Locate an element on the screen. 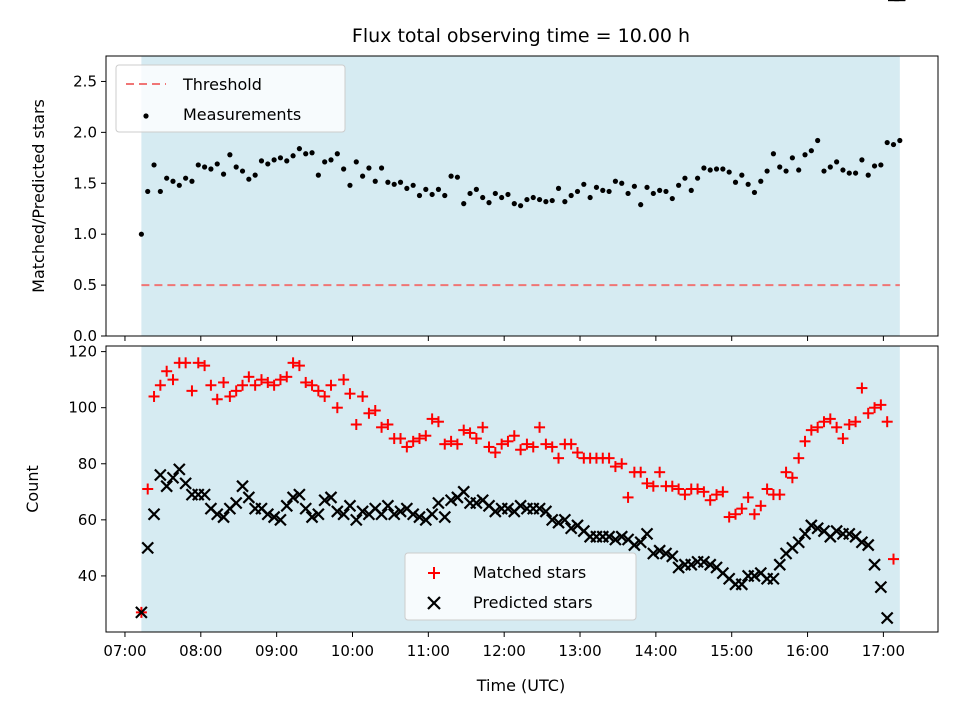 The height and width of the screenshot is (720, 960). counts-y-ticks: 40 60 80 100 120 is located at coordinates (87, 464).